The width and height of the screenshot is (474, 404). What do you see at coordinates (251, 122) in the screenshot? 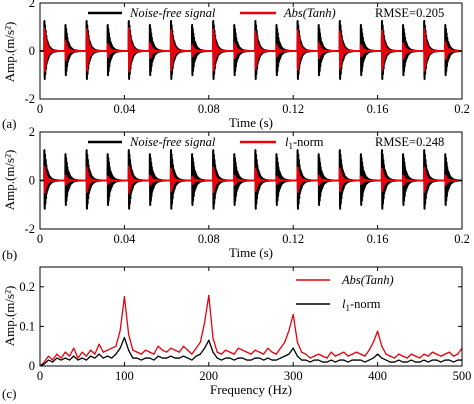
I see `x-axis-label: Time (s)` at bounding box center [251, 122].